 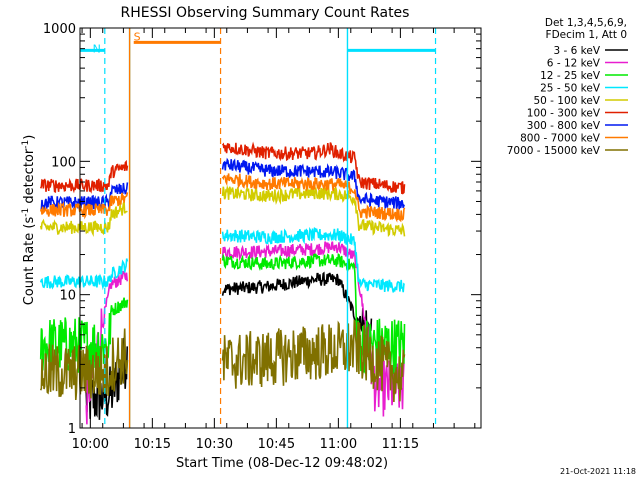 I want to click on legend-label-7000-15000-kev: 7000 - 15000 keV, so click(x=554, y=151).